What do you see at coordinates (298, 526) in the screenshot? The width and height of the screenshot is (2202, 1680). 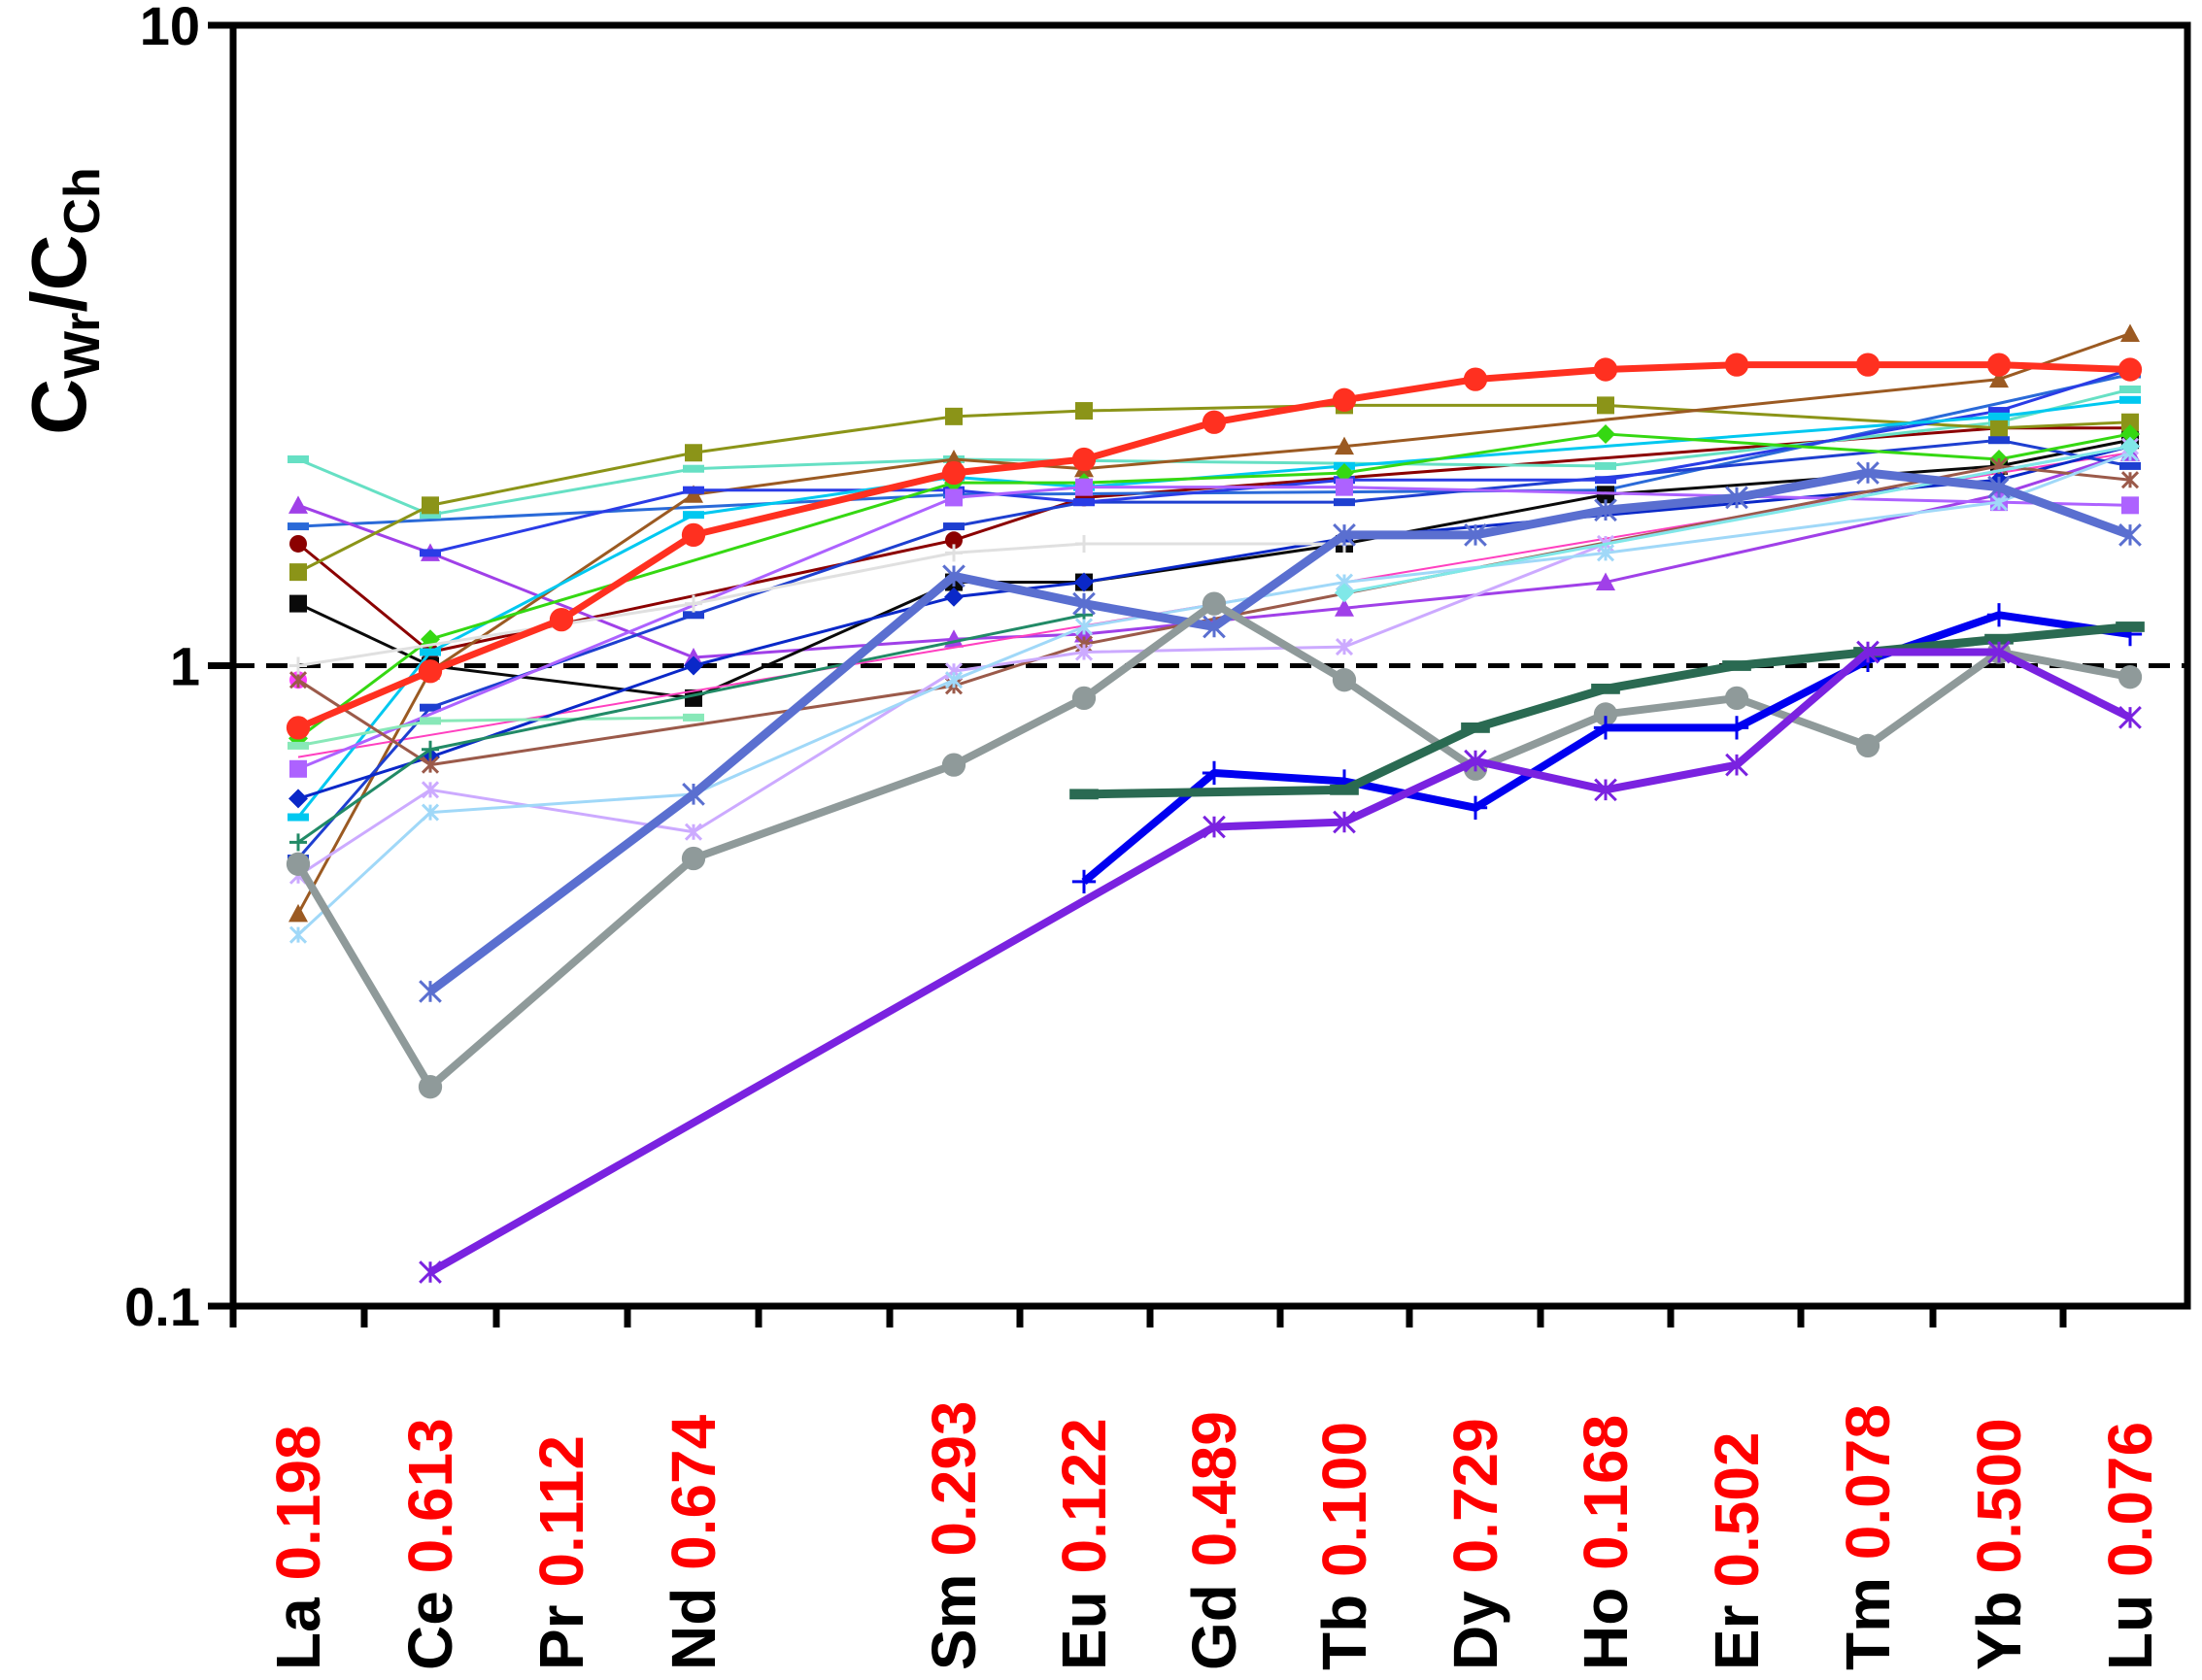 I see `series-2-point-La` at bounding box center [298, 526].